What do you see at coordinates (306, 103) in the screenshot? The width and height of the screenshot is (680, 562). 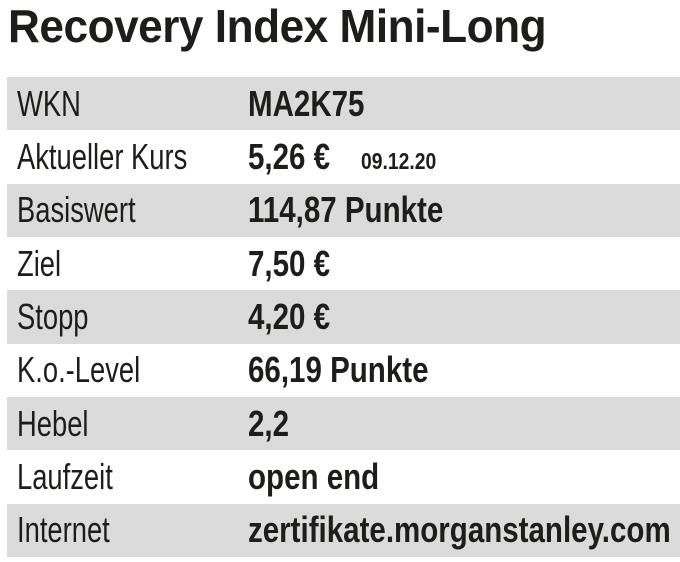 I see `row-value: MA2K75` at bounding box center [306, 103].